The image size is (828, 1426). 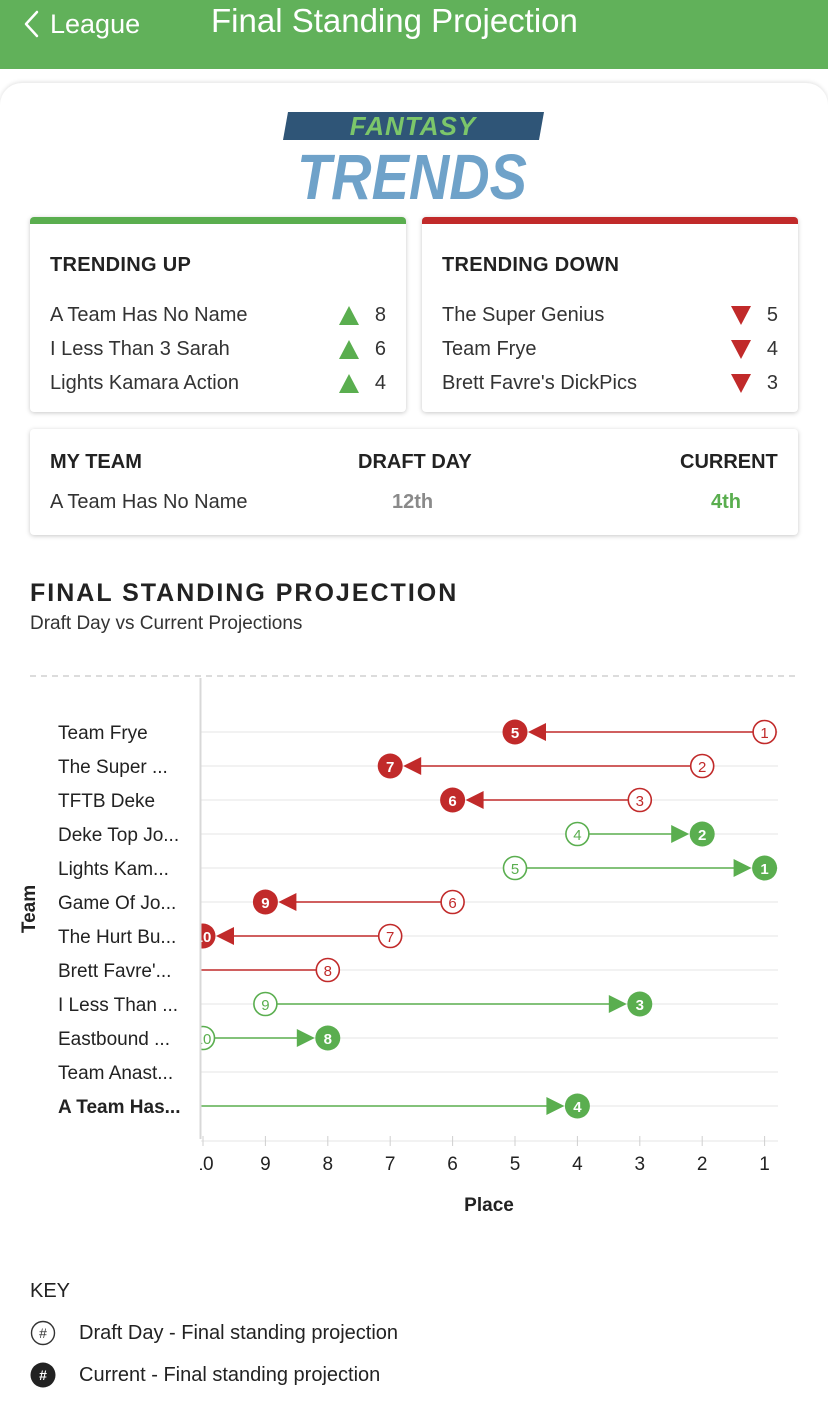 I want to click on team-name: Team Frye, so click(x=489, y=349).